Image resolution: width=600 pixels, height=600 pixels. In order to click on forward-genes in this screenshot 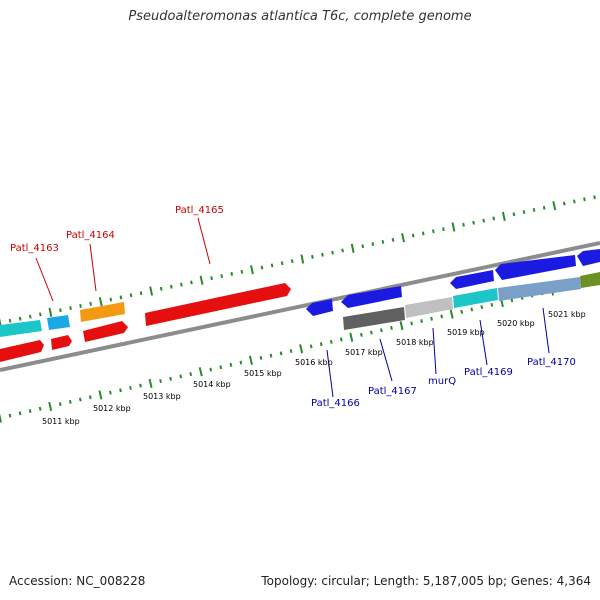, I will do `click(145, 322)`.